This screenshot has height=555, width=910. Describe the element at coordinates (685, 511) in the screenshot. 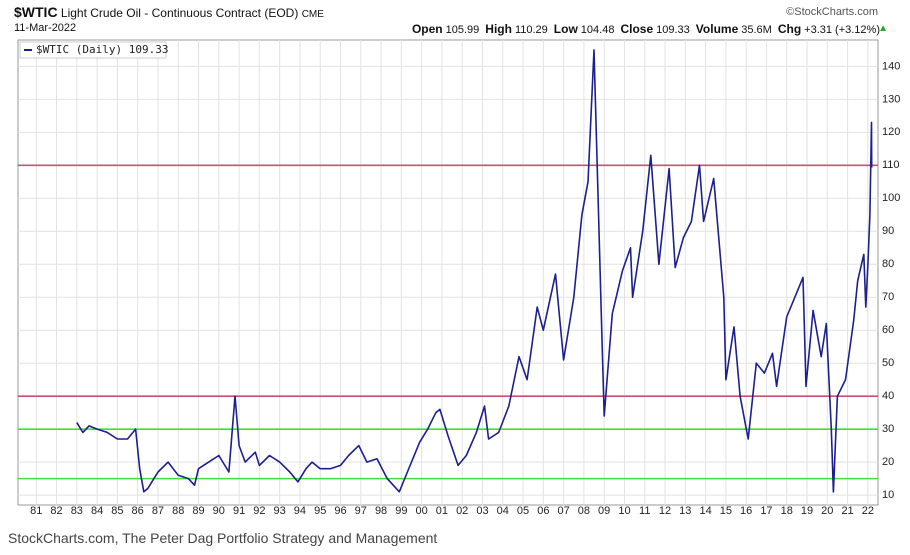

I see `x-tick-label: 13` at that location.